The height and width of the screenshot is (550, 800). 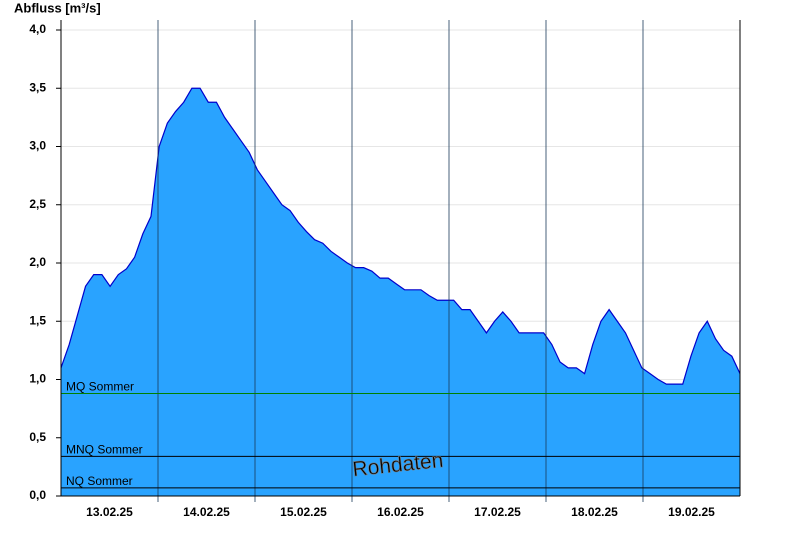 I want to click on x-tick-label: 16.02.25, so click(x=400, y=512).